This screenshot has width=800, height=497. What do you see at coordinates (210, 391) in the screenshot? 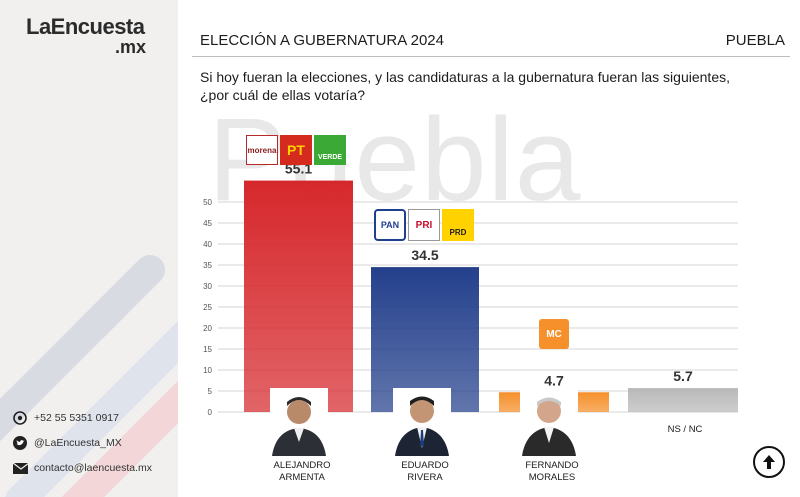
I see `y-tick-label: 5` at bounding box center [210, 391].